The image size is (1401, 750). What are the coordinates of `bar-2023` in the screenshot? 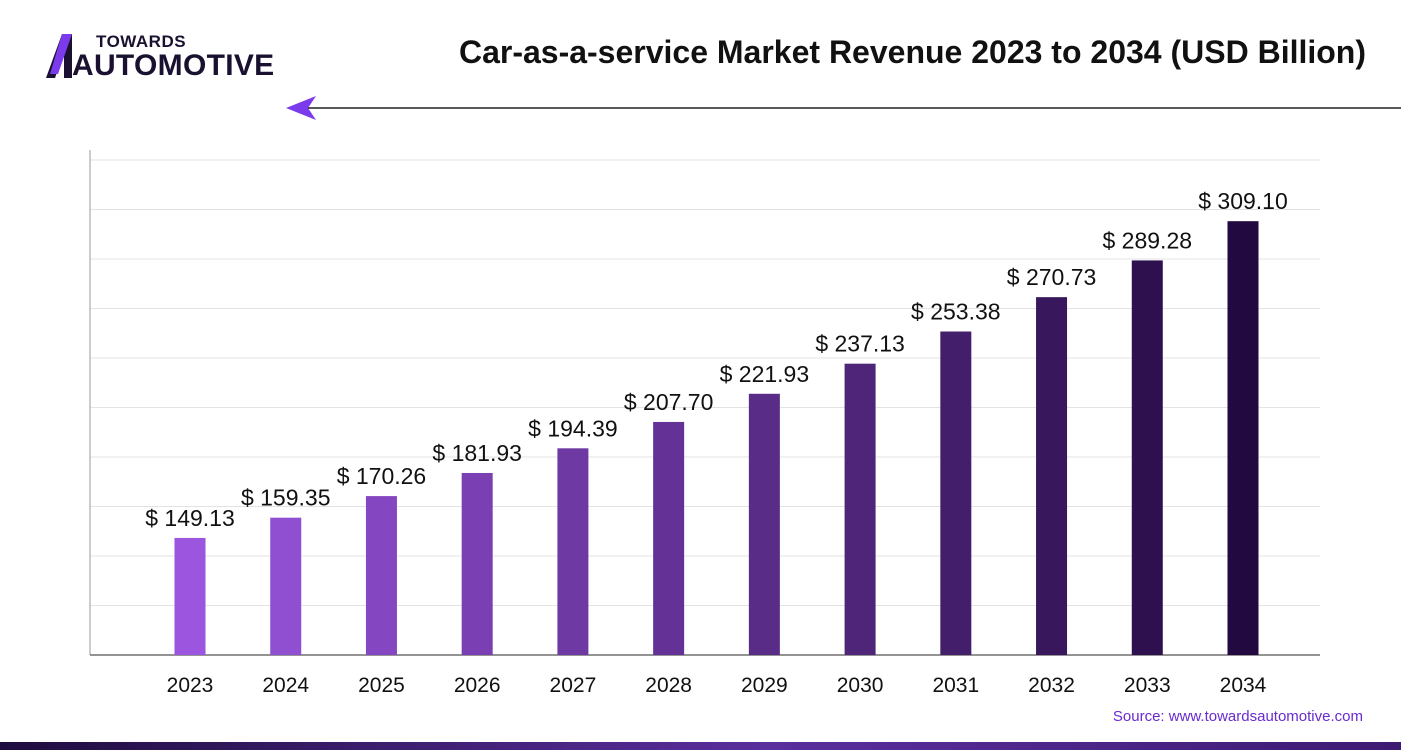 It's located at (190, 596).